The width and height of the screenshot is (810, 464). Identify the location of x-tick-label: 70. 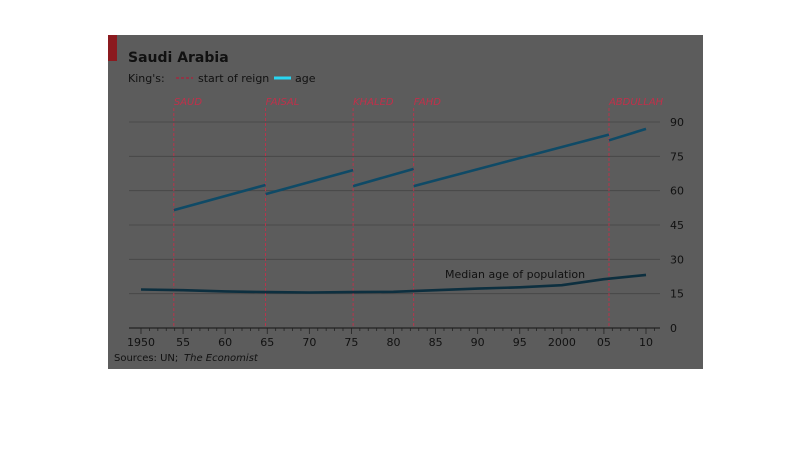
(309, 342).